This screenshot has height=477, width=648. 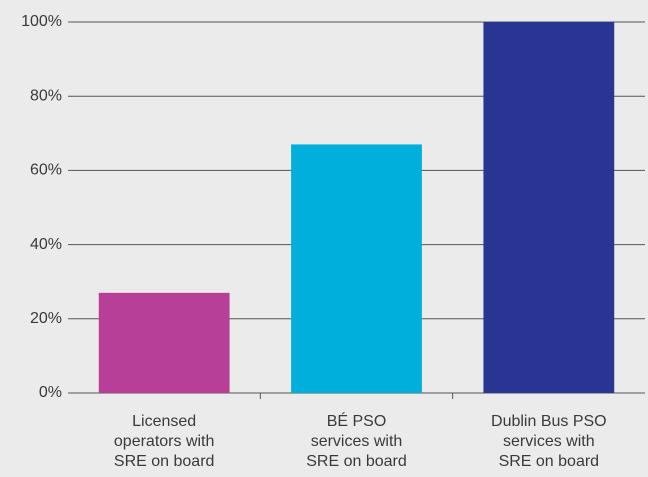 What do you see at coordinates (46, 244) in the screenshot?
I see `y-tick-label: 40%` at bounding box center [46, 244].